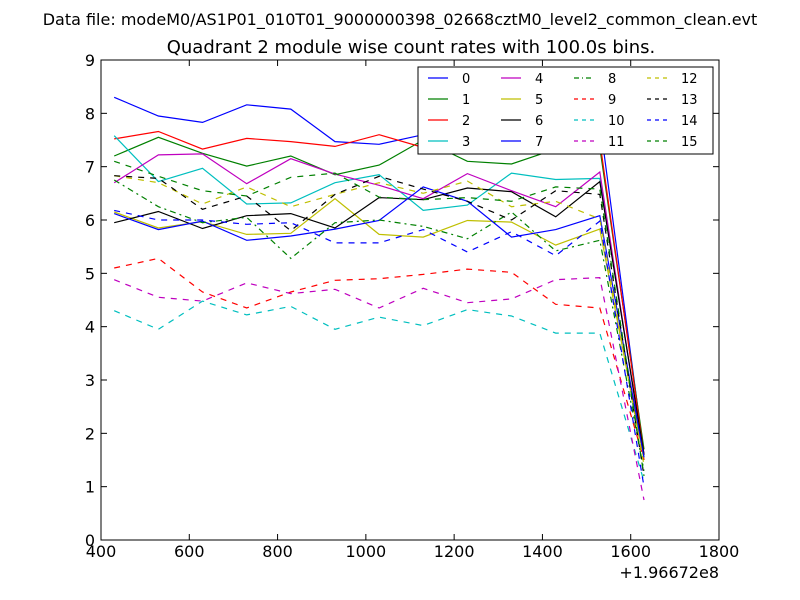 The height and width of the screenshot is (600, 800). What do you see at coordinates (669, 572) in the screenshot?
I see `x-offset-label: +1.96672e8` at bounding box center [669, 572].